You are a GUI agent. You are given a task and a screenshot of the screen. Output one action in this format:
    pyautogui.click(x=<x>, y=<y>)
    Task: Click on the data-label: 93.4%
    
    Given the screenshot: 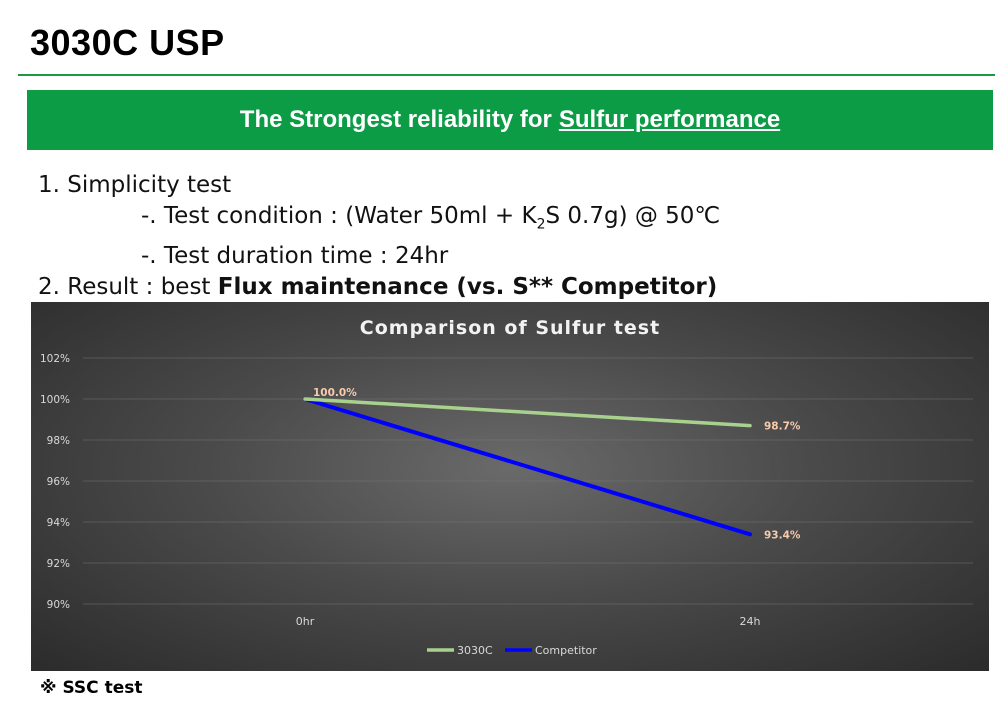 What is the action you would take?
    pyautogui.click(x=782, y=535)
    